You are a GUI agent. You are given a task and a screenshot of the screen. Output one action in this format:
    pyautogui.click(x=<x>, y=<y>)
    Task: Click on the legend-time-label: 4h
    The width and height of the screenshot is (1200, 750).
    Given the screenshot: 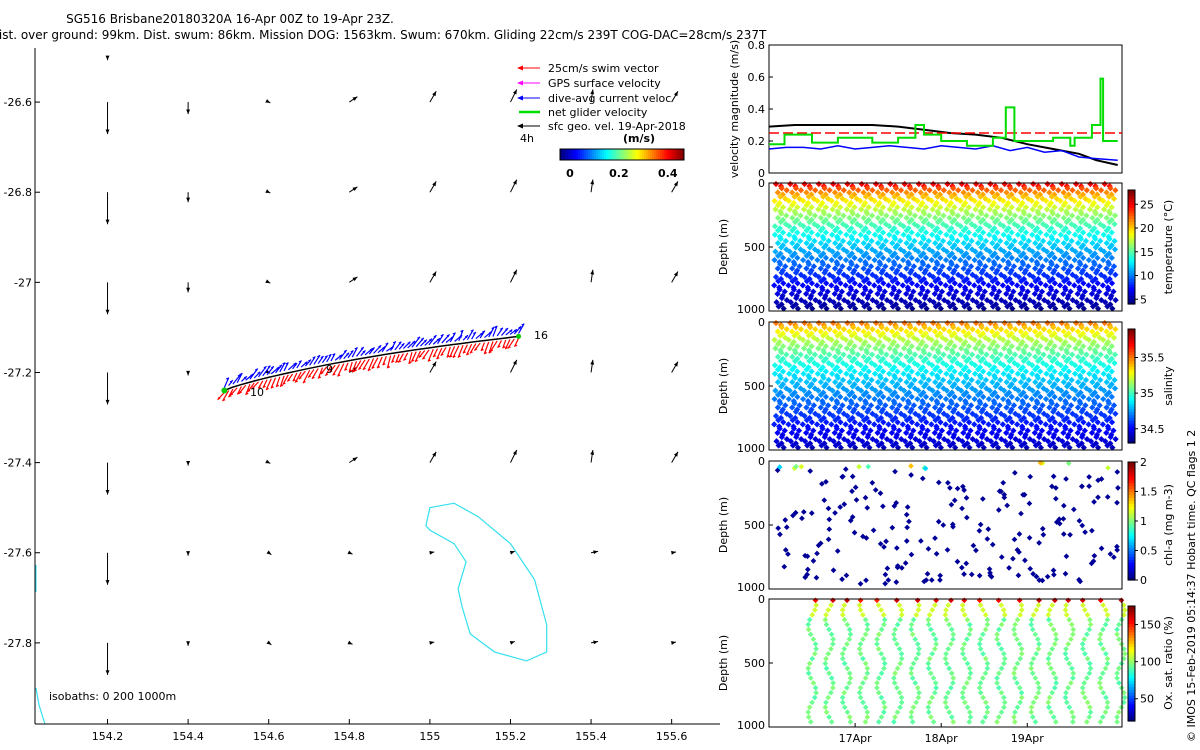 What is the action you would take?
    pyautogui.click(x=527, y=138)
    